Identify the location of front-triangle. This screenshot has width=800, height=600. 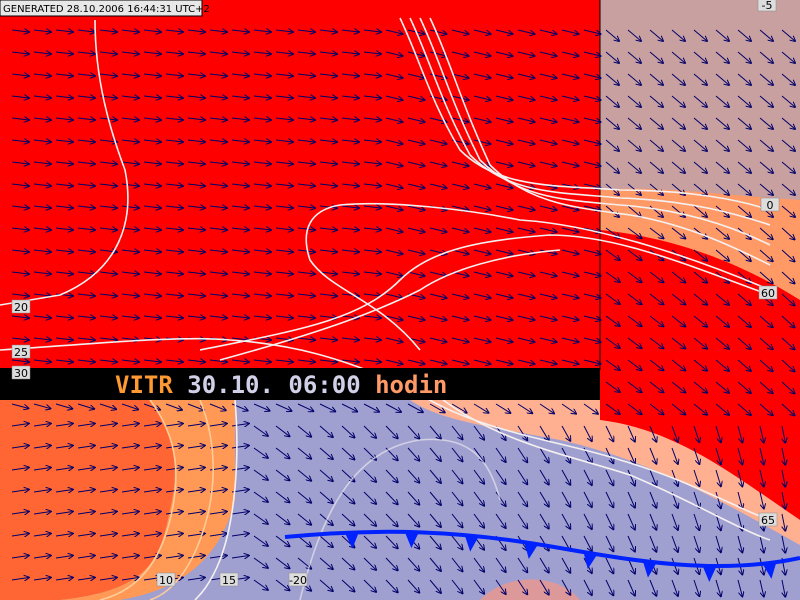
(471, 543).